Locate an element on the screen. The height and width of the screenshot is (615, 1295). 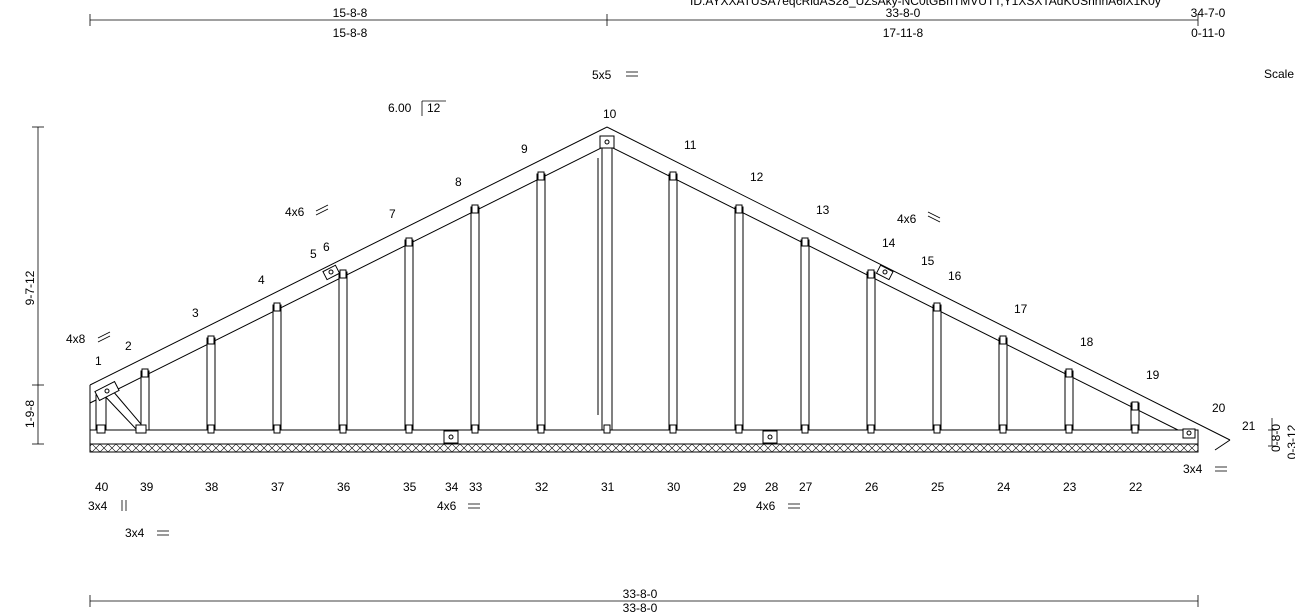
joint-label: 36 is located at coordinates (344, 487).